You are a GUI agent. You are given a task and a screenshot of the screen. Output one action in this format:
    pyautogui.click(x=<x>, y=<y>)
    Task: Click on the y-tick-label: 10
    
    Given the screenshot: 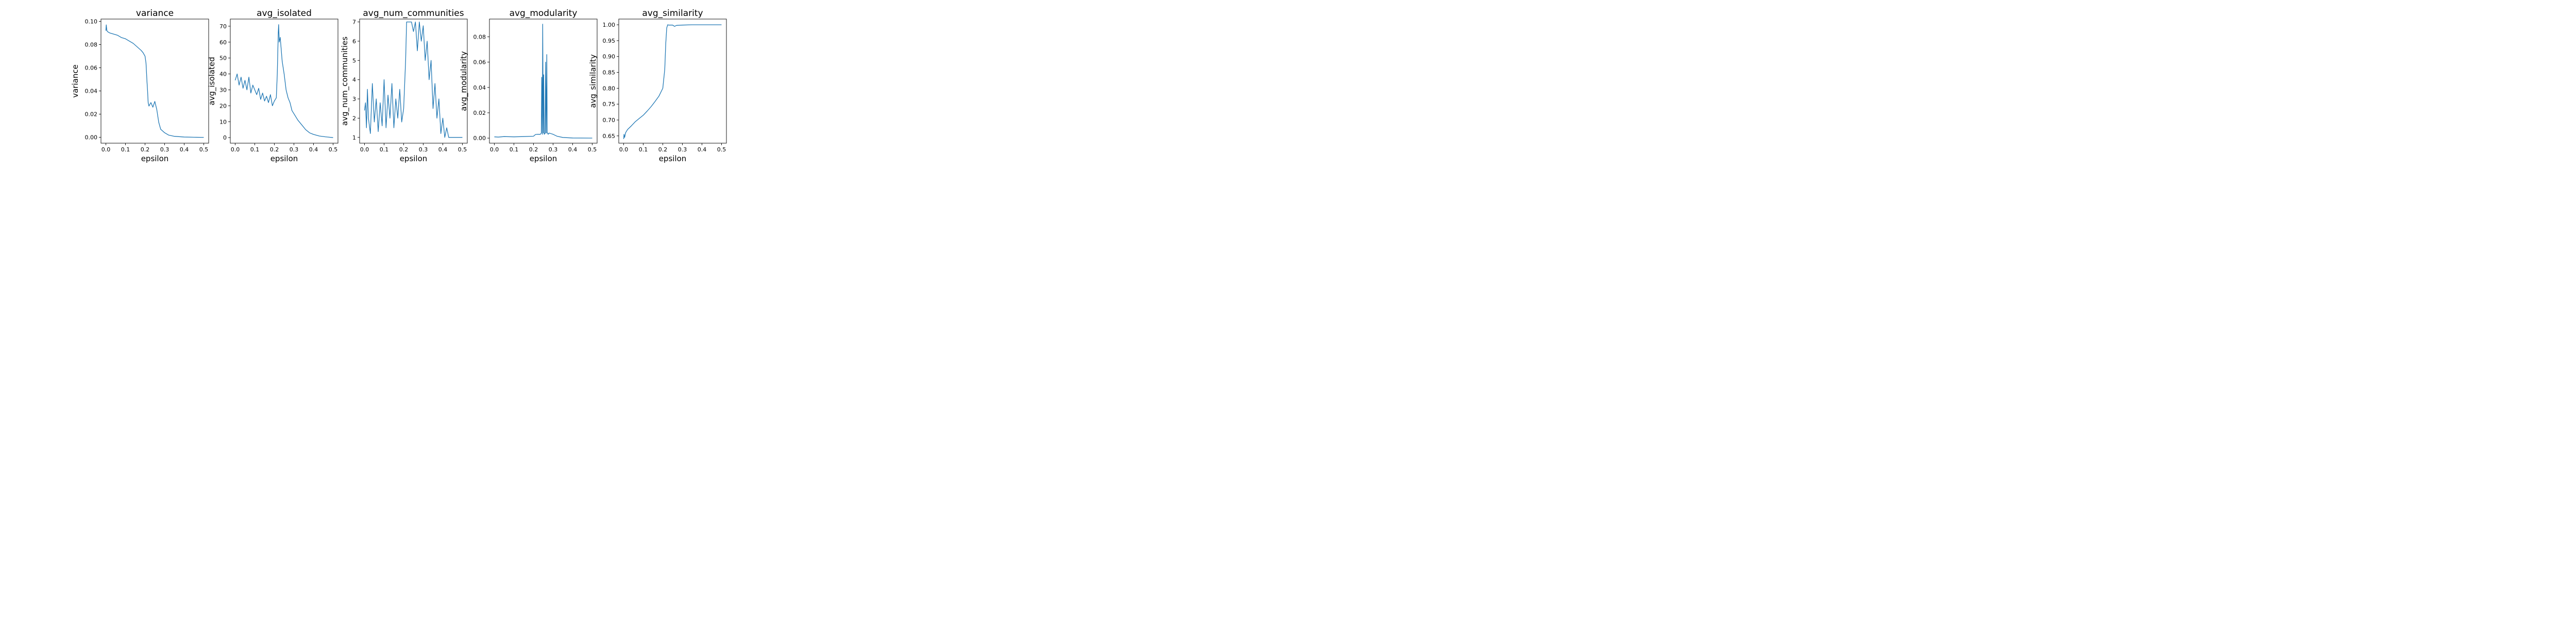 What is the action you would take?
    pyautogui.click(x=223, y=121)
    